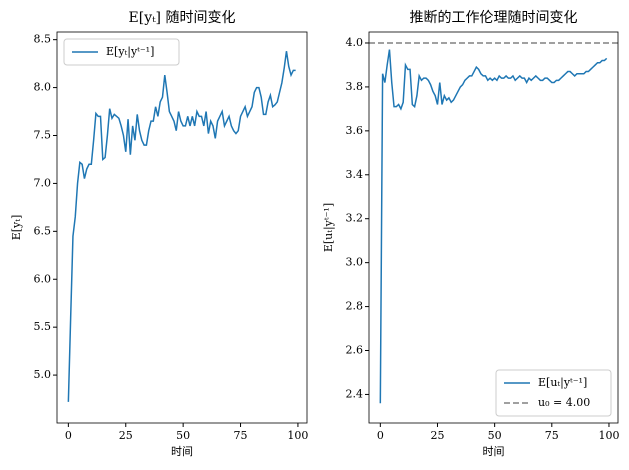 This screenshot has height=470, width=629. Describe the element at coordinates (355, 393) in the screenshot. I see `y-tick-label: 2.4` at that location.